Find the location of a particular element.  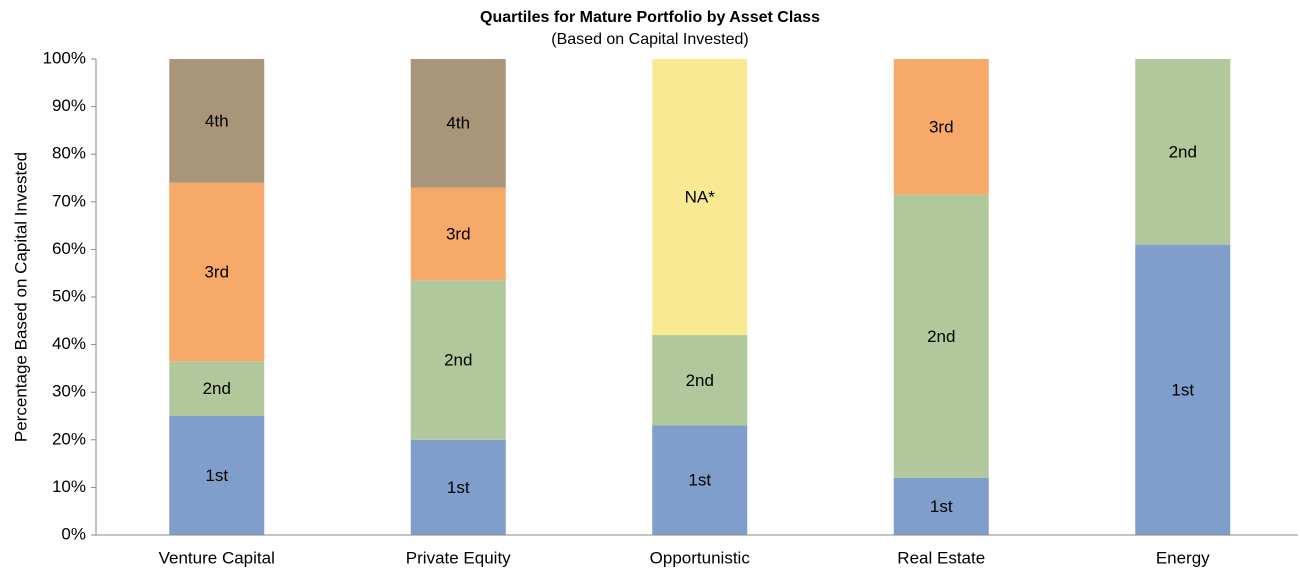

x-tick-label: Energy is located at coordinates (1183, 557).